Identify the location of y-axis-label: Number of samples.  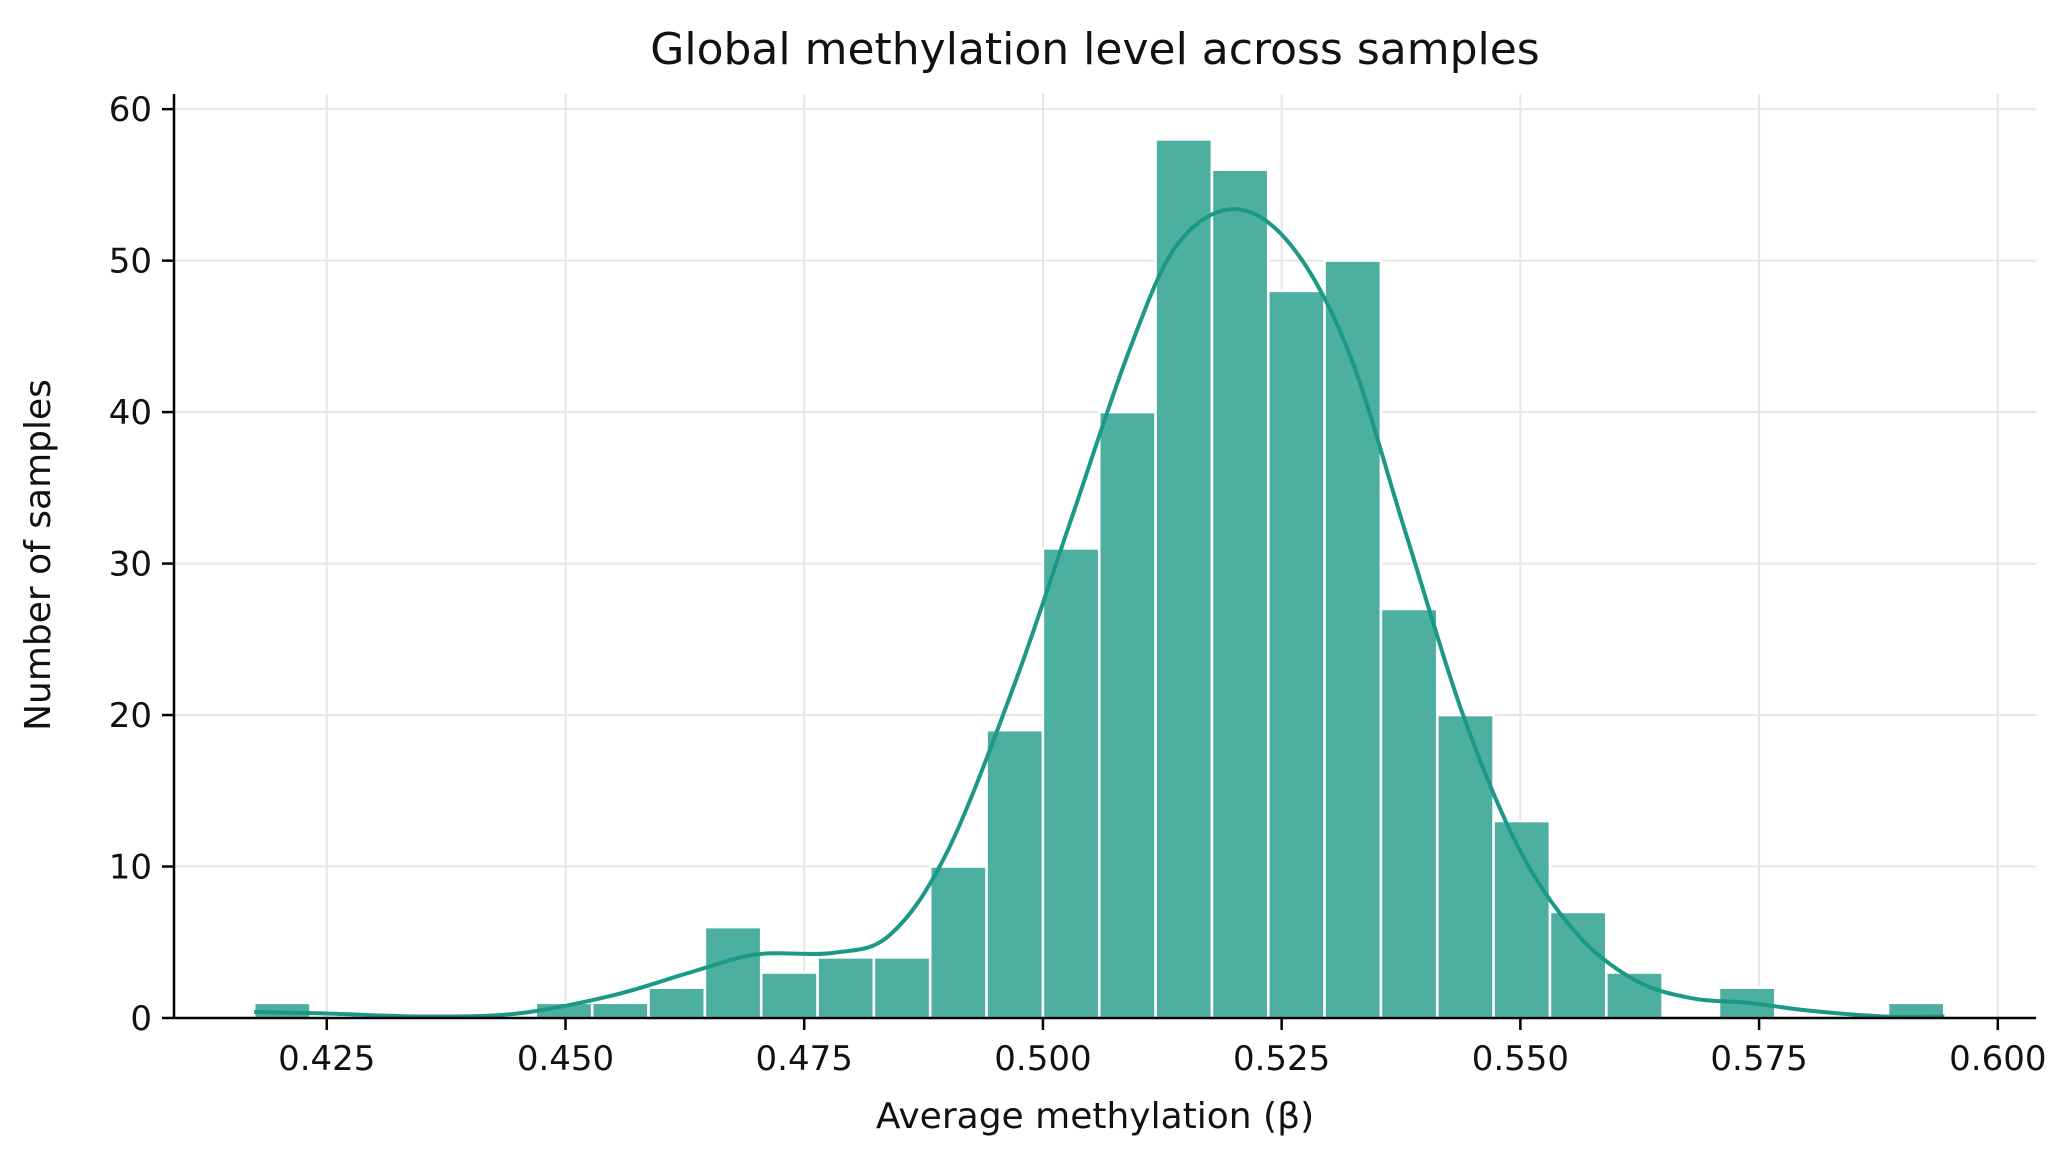
(38, 555).